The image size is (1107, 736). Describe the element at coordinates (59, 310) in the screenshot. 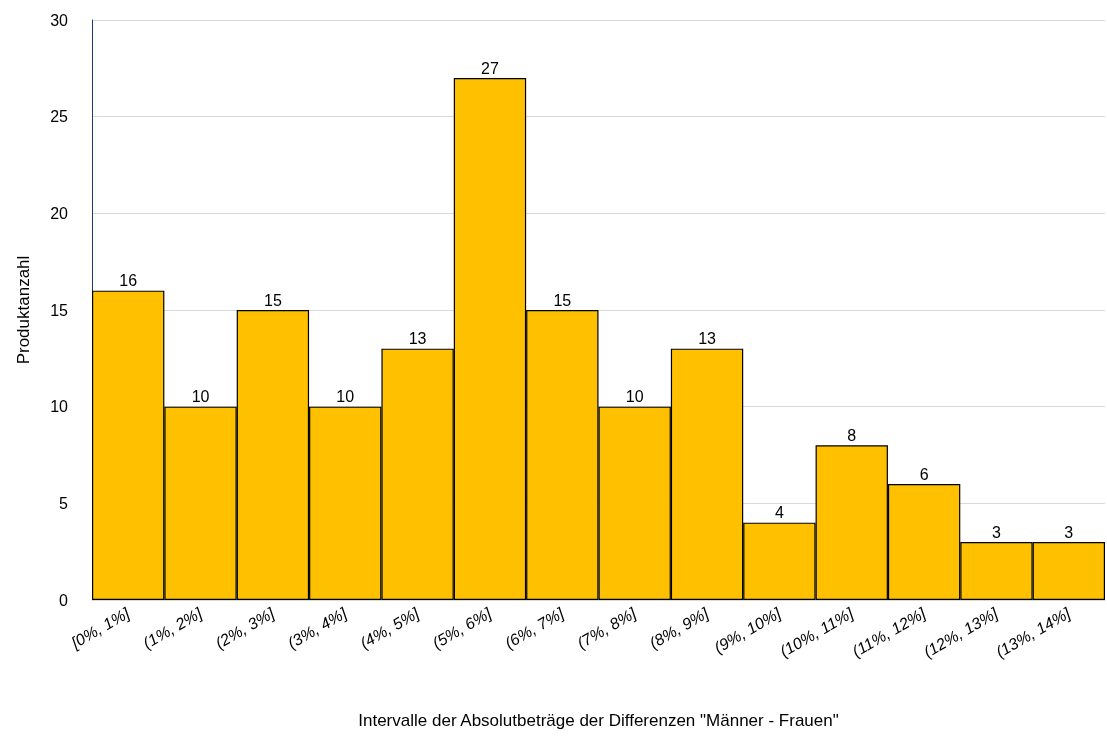

I see `y-tick-label: 15` at that location.